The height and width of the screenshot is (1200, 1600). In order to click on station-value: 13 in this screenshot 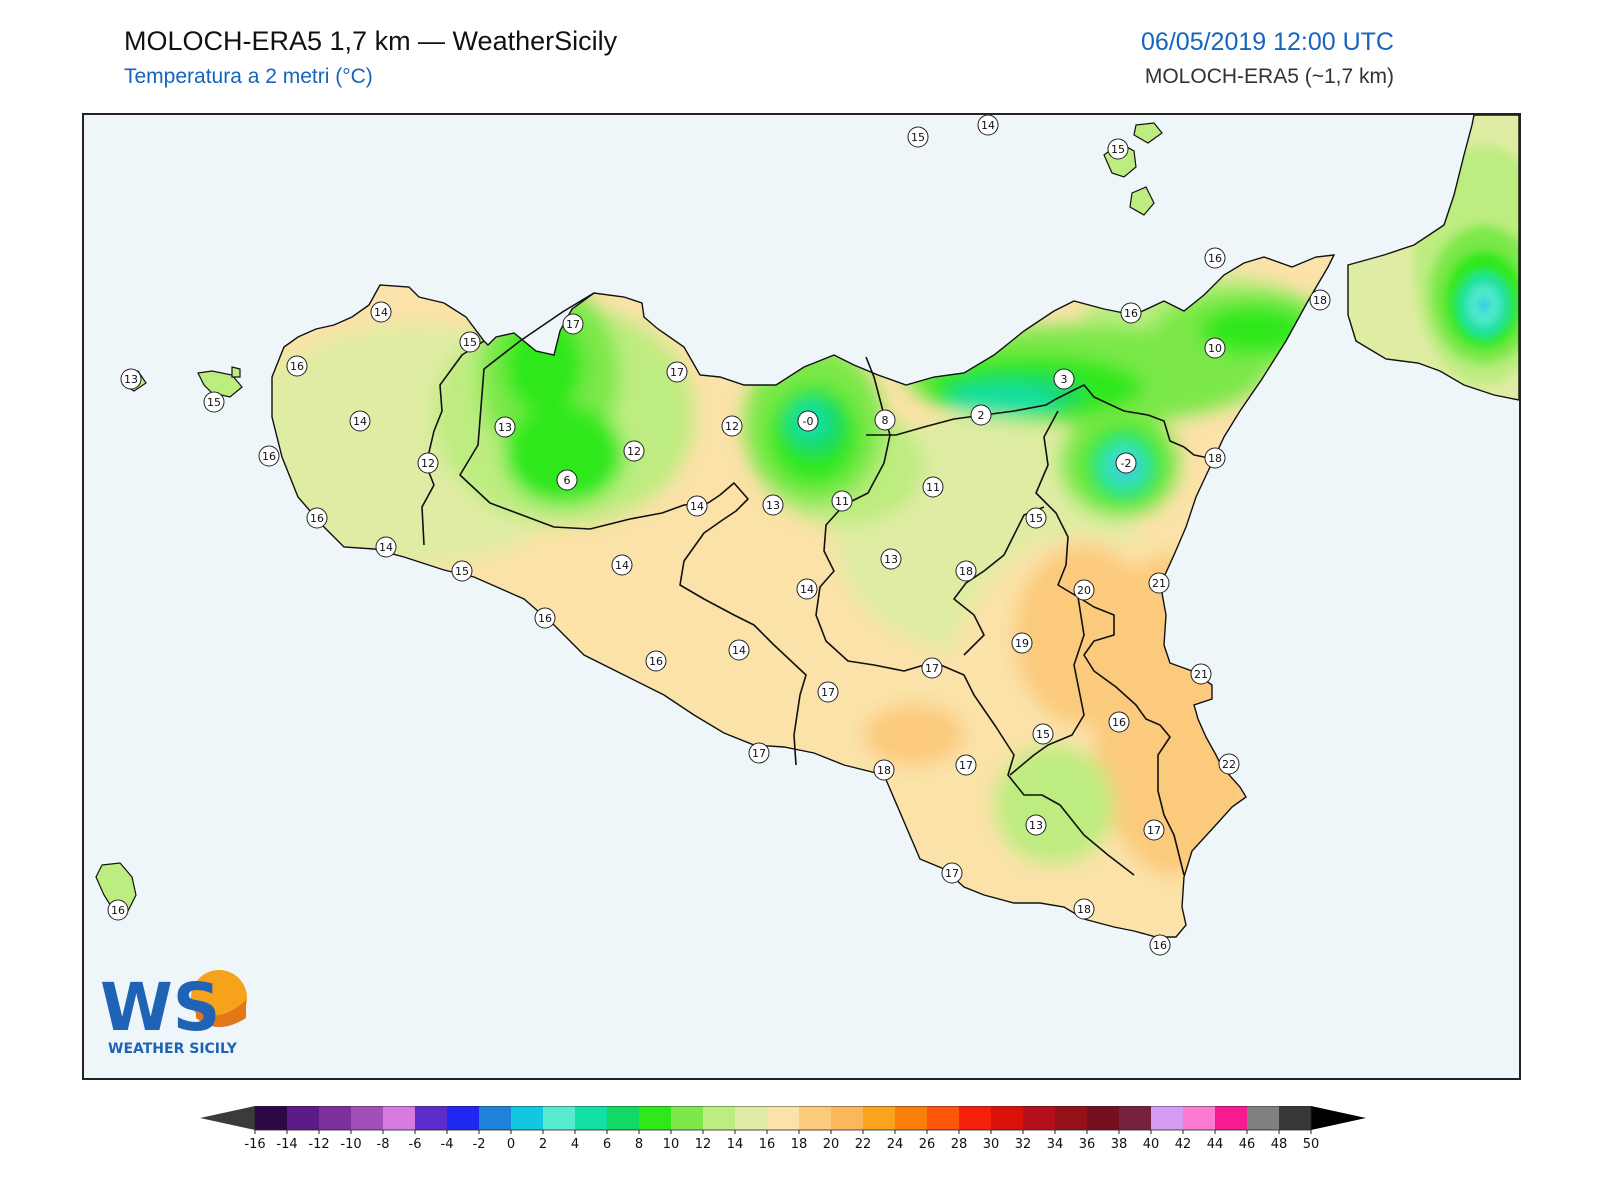, I will do `click(505, 427)`.